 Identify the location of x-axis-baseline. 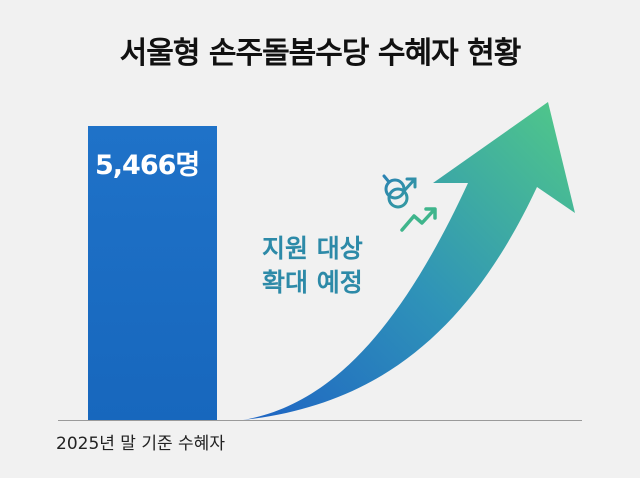
(320, 420).